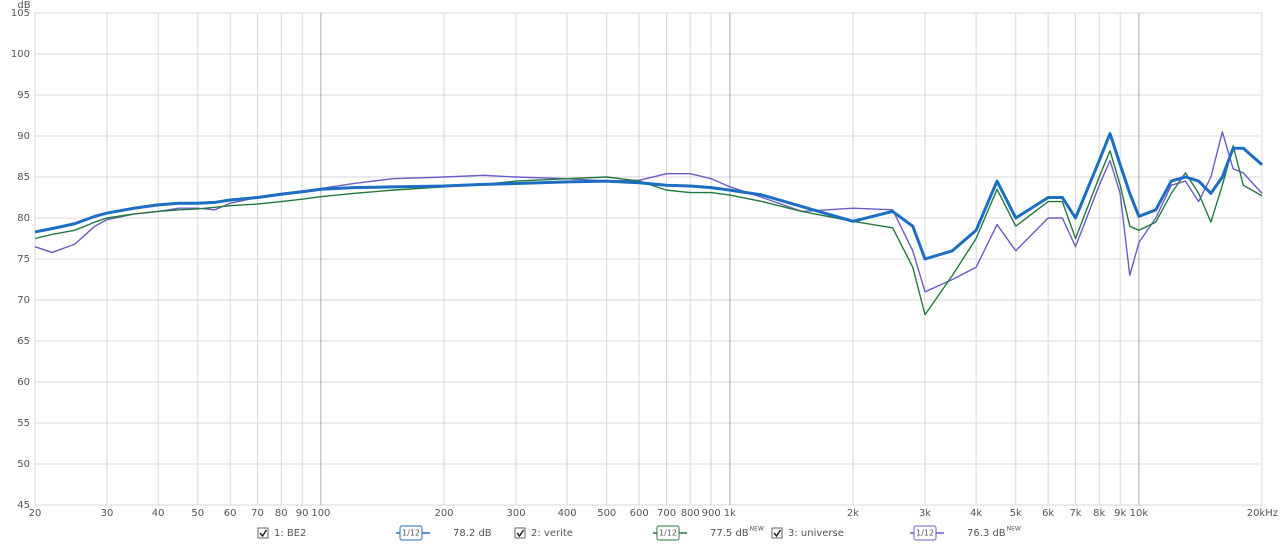  Describe the element at coordinates (23, 505) in the screenshot. I see `y-tick-label: 45` at that location.